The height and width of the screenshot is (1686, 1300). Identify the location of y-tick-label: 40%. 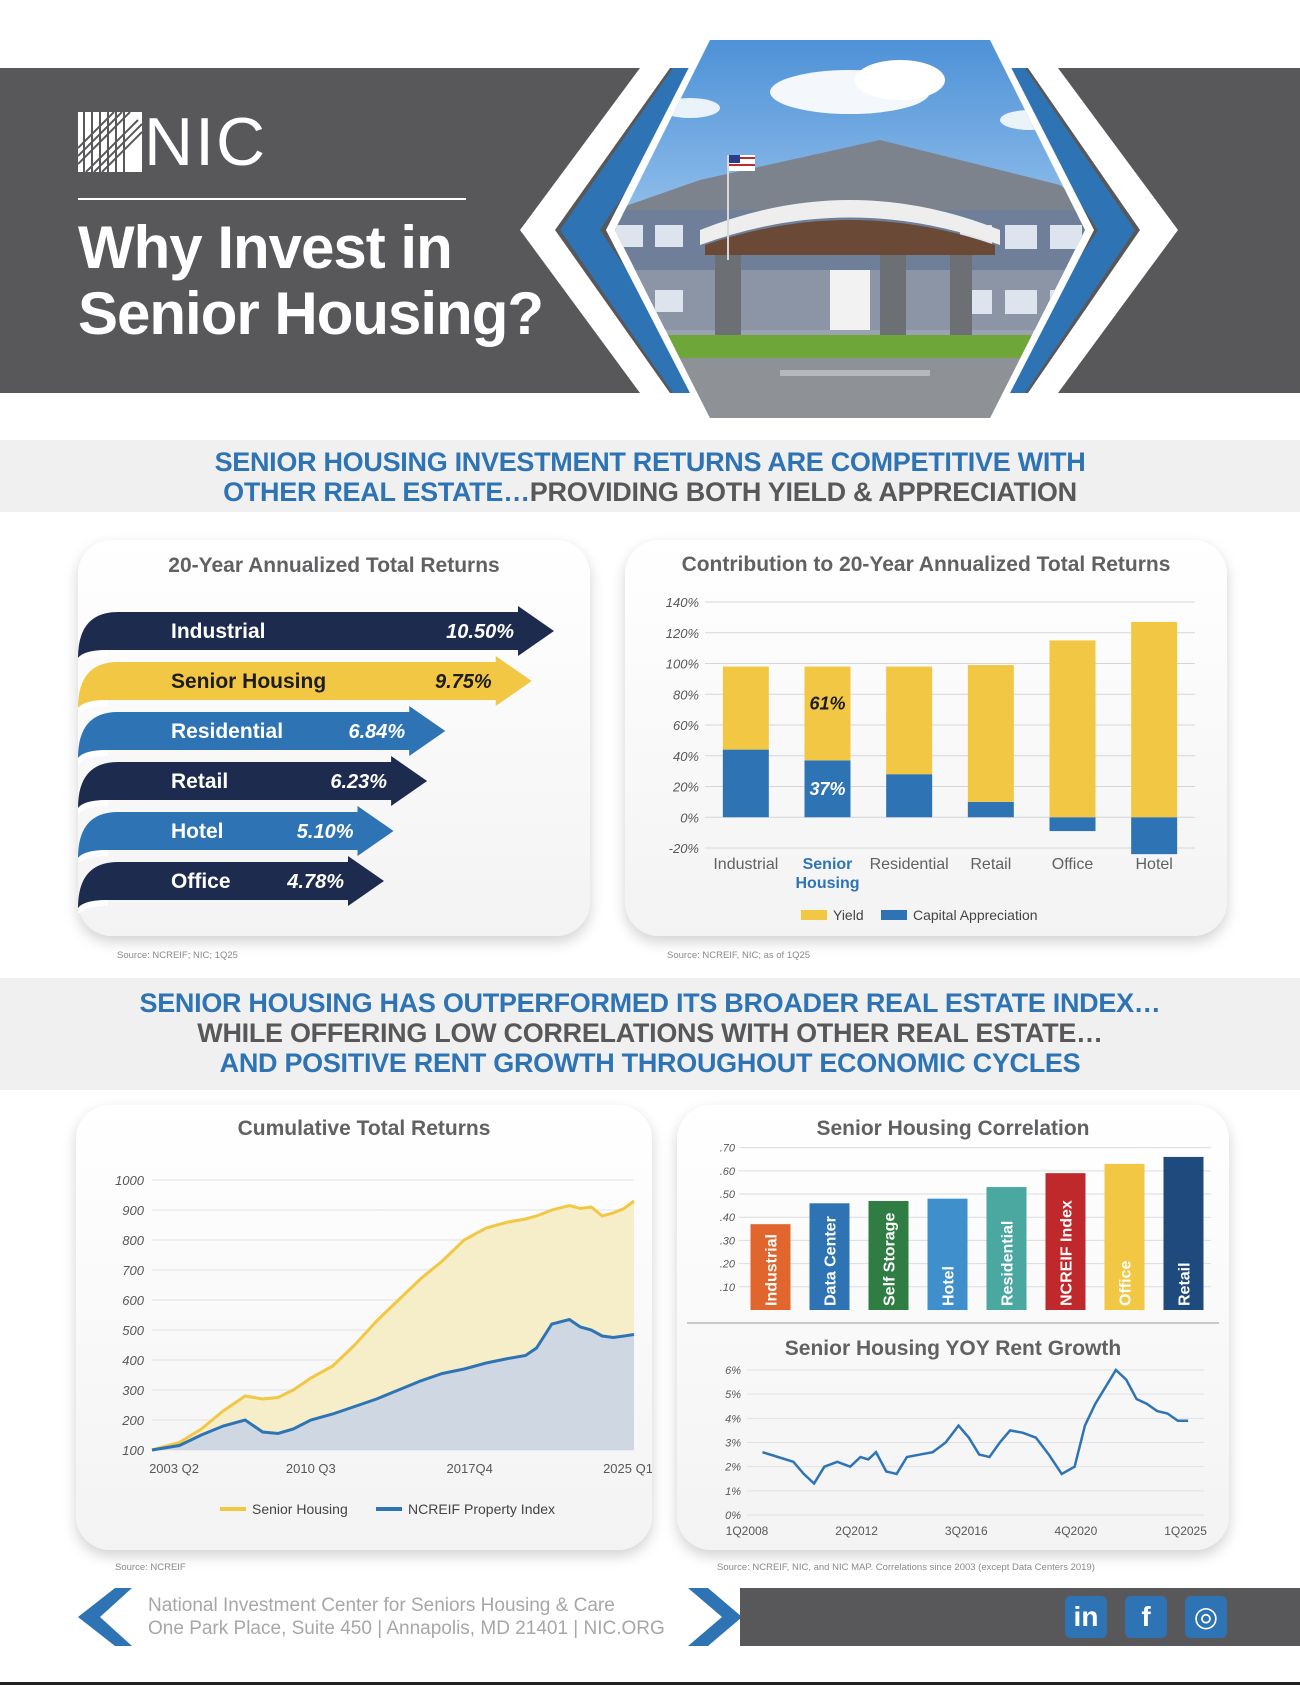
(686, 756).